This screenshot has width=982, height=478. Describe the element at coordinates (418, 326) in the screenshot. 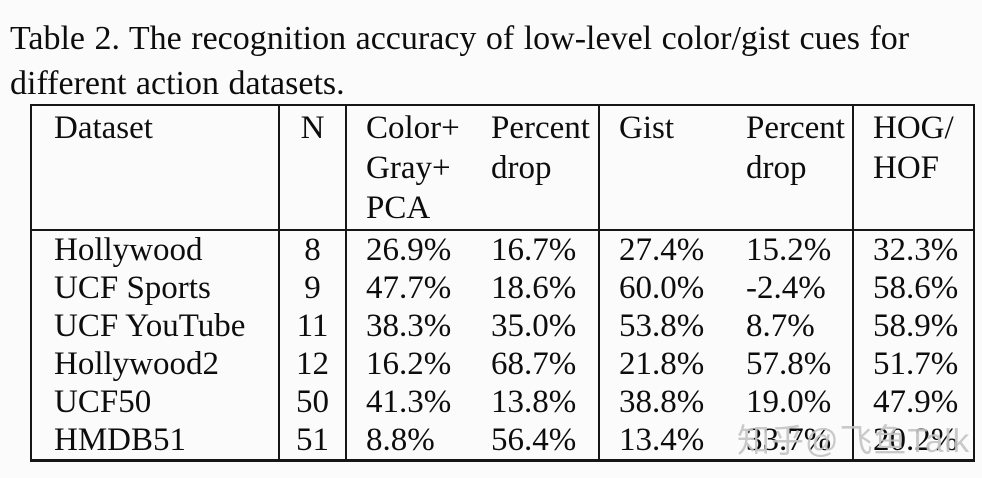

I see `cell-color-gray-pca: 38.3%` at that location.